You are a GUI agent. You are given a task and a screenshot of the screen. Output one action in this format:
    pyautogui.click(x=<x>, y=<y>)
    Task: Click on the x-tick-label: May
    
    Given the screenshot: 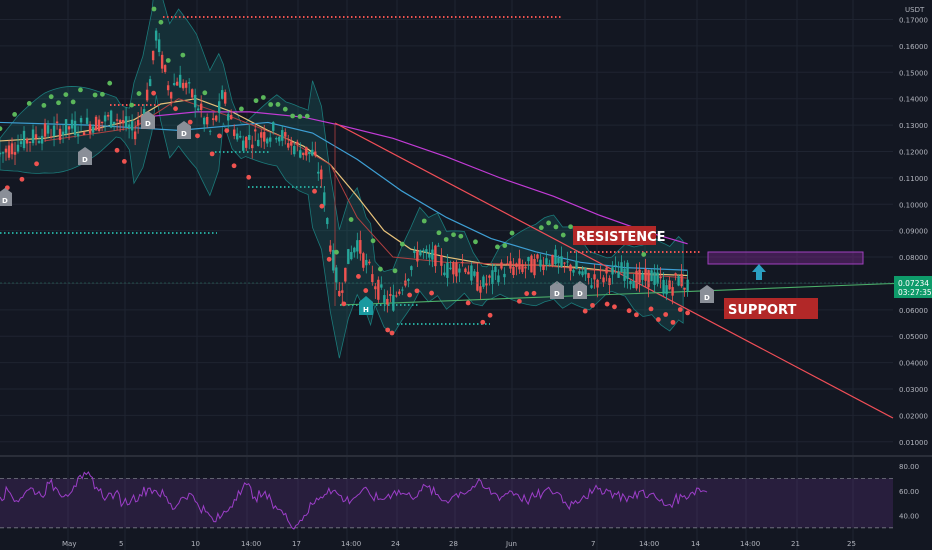 What is the action you would take?
    pyautogui.click(x=69, y=544)
    